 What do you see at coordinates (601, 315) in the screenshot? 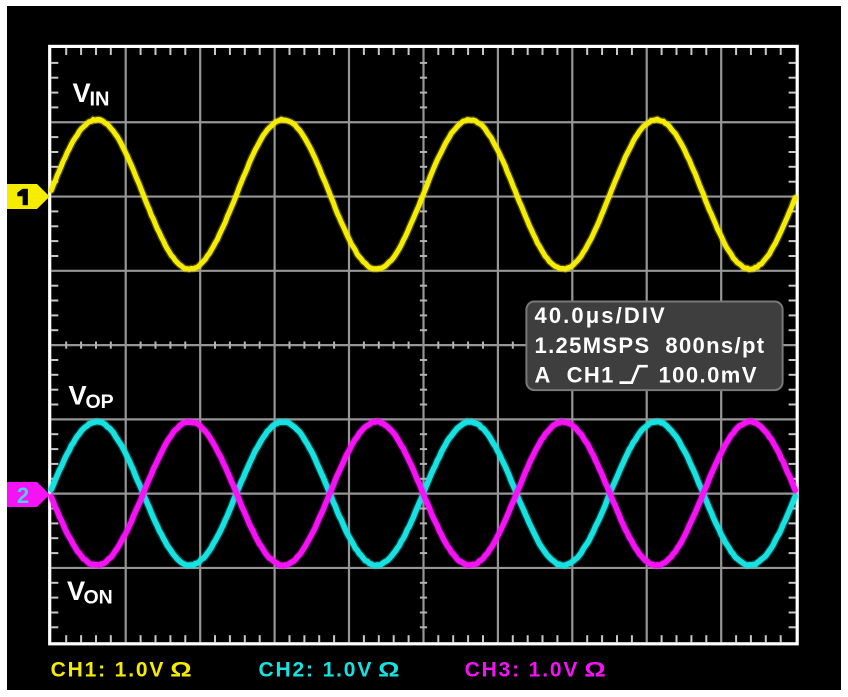
I see `svg-text: 40.0μs/DIV` at bounding box center [601, 315].